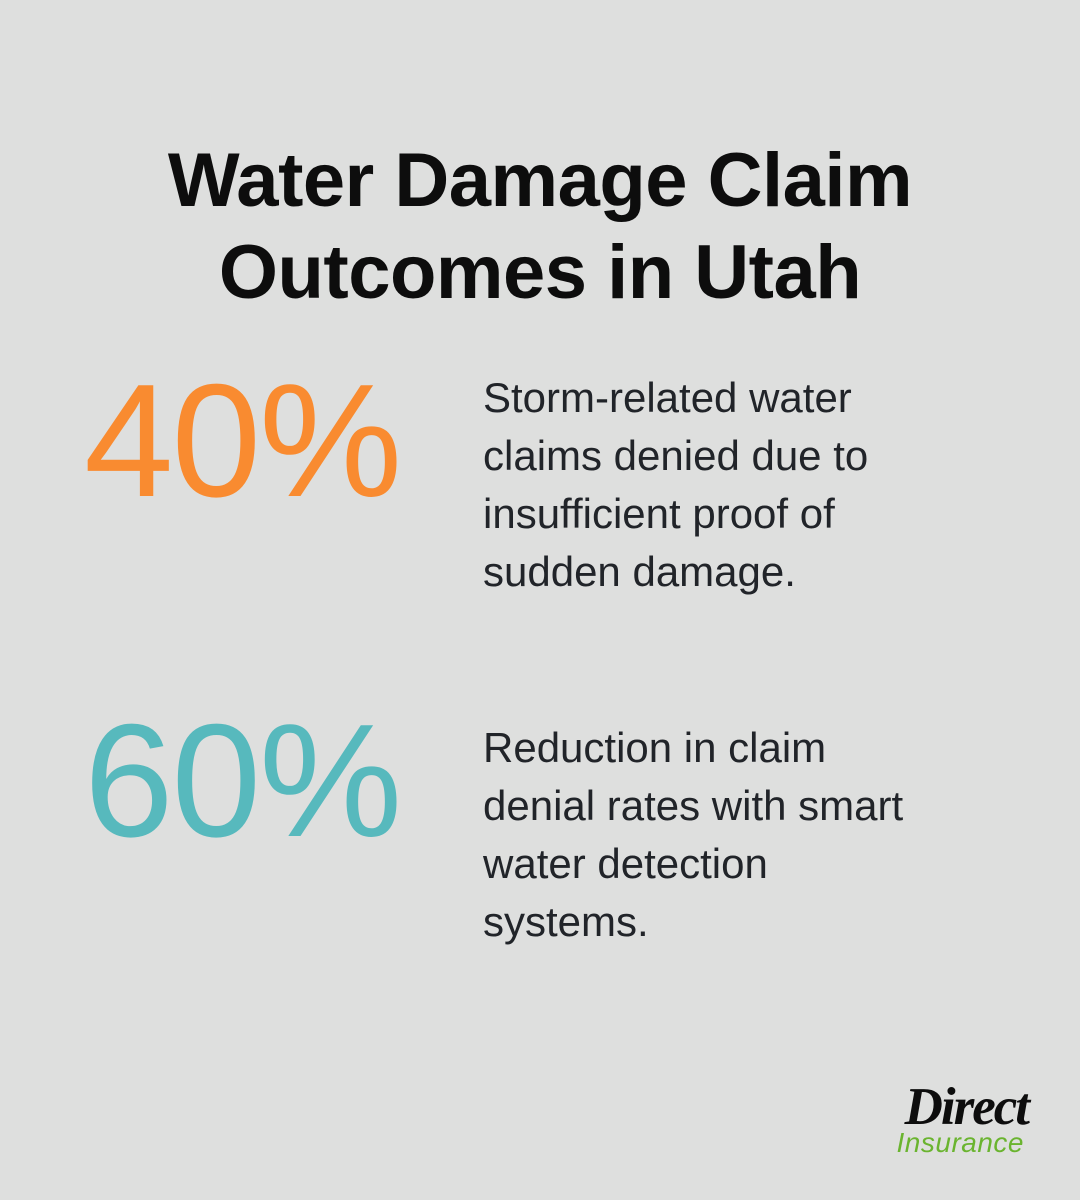 Image resolution: width=1080 pixels, height=1200 pixels. What do you see at coordinates (967, 1107) in the screenshot?
I see `direct-wordmark: Direct` at bounding box center [967, 1107].